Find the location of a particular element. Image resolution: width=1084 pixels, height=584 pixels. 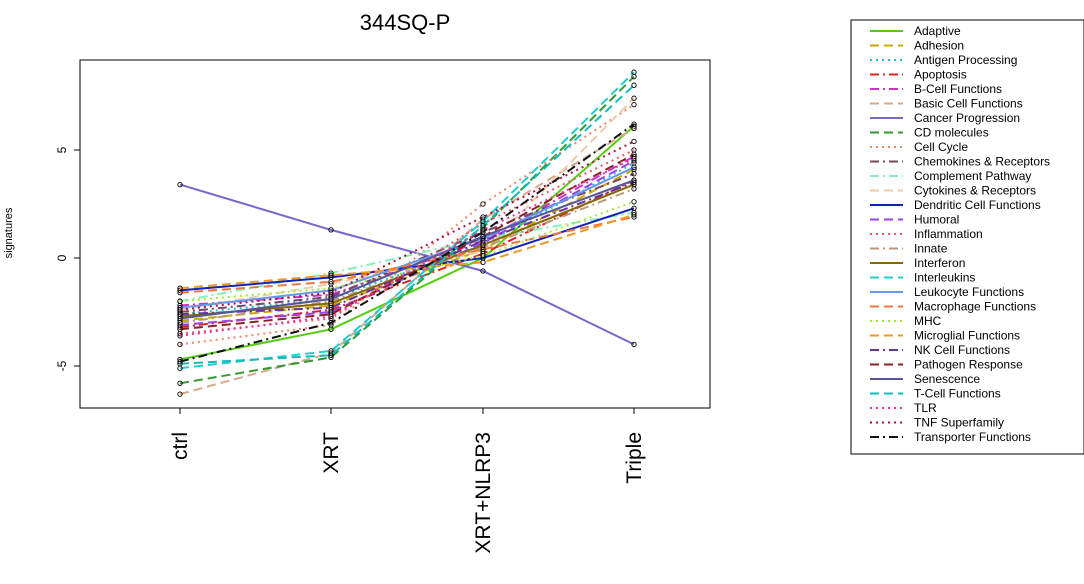

legend-item: Complement Pathway is located at coordinates (950, 176).